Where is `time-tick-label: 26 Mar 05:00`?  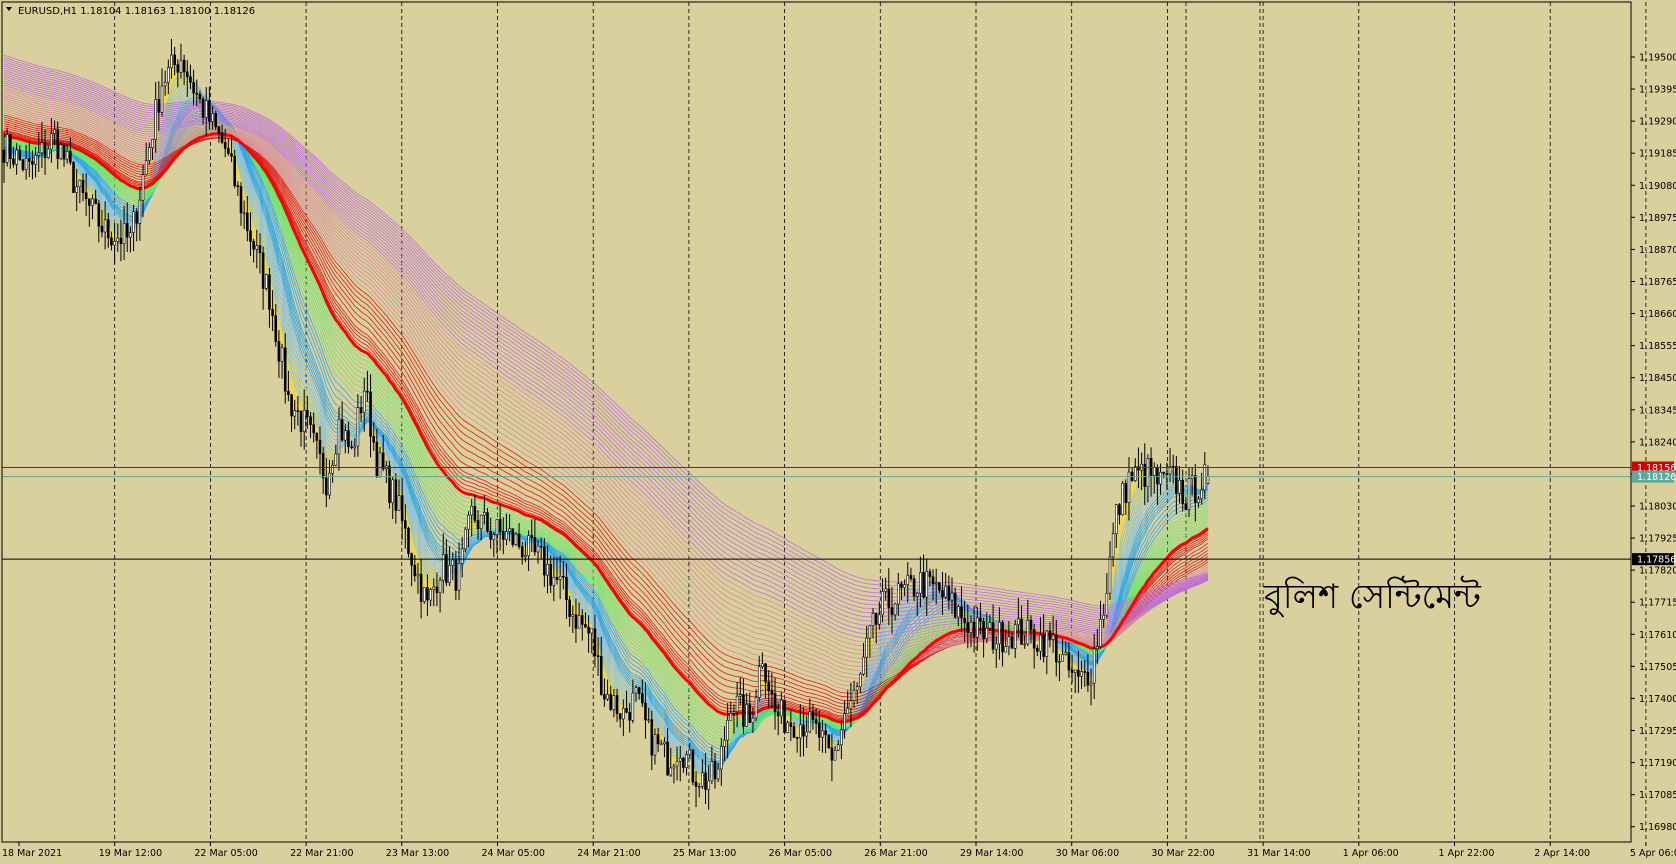
time-tick-label: 26 Mar 05:00 is located at coordinates (800, 853).